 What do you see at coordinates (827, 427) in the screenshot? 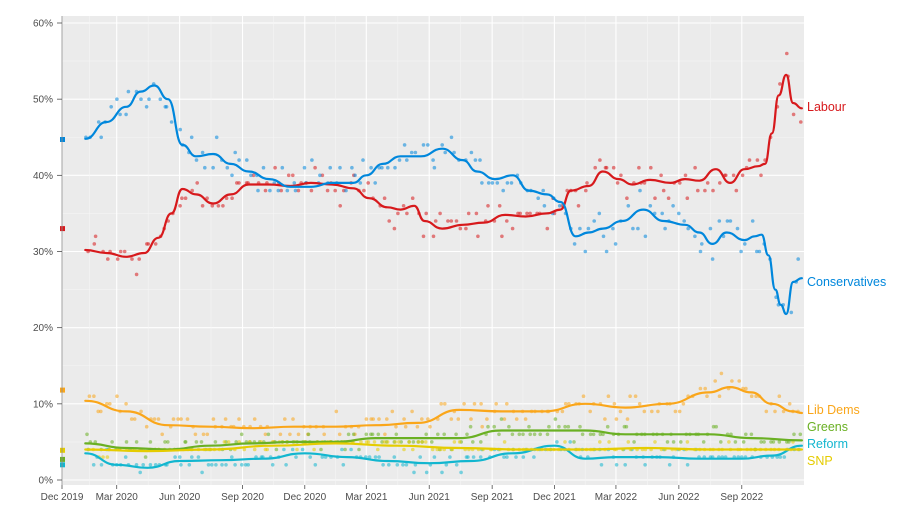
I see `legend-label-greens: Greens` at bounding box center [827, 427].